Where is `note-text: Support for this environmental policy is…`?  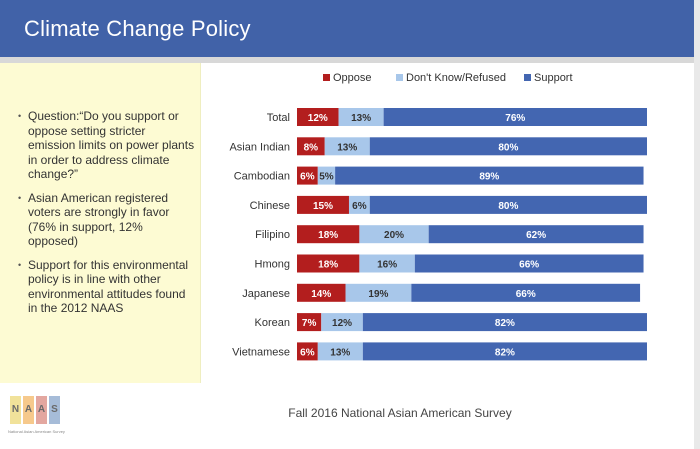 note-text: Support for this environmental policy is… is located at coordinates (108, 286).